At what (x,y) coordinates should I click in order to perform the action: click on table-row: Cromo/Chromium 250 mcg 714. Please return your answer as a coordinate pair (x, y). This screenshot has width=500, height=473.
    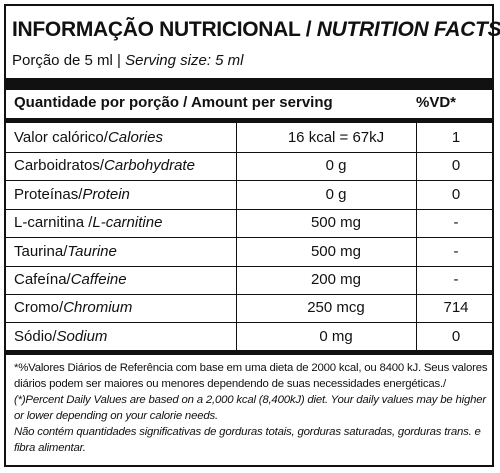
    Looking at the image, I should click on (249, 308).